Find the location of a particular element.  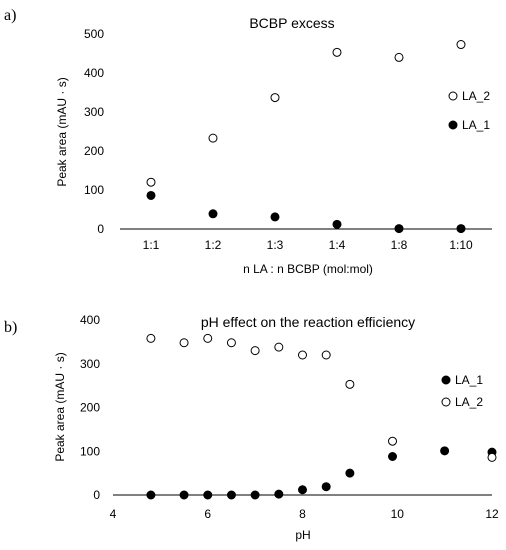

chart-b-ylabel: Peak area (mAU · s) is located at coordinates (60, 406).